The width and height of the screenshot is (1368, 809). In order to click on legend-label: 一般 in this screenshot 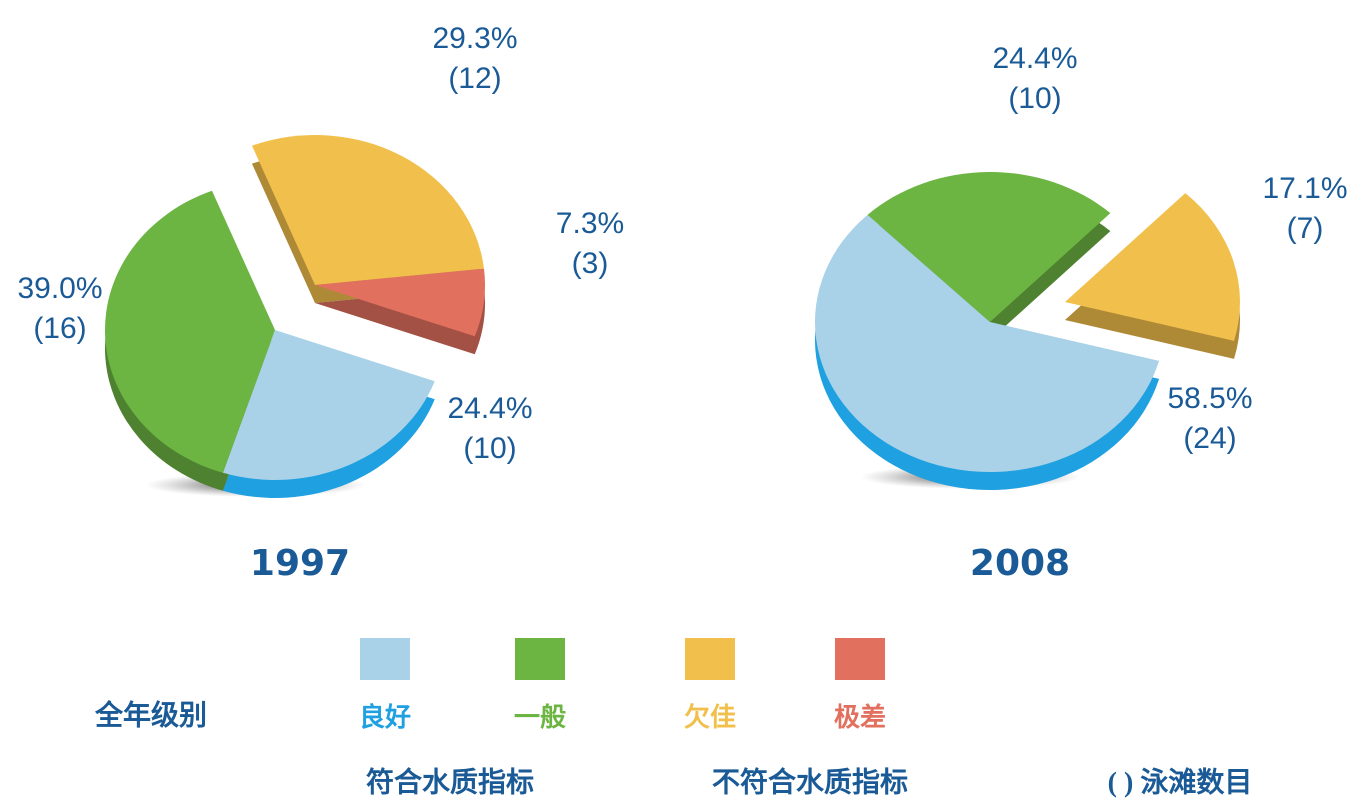, I will do `click(540, 717)`.